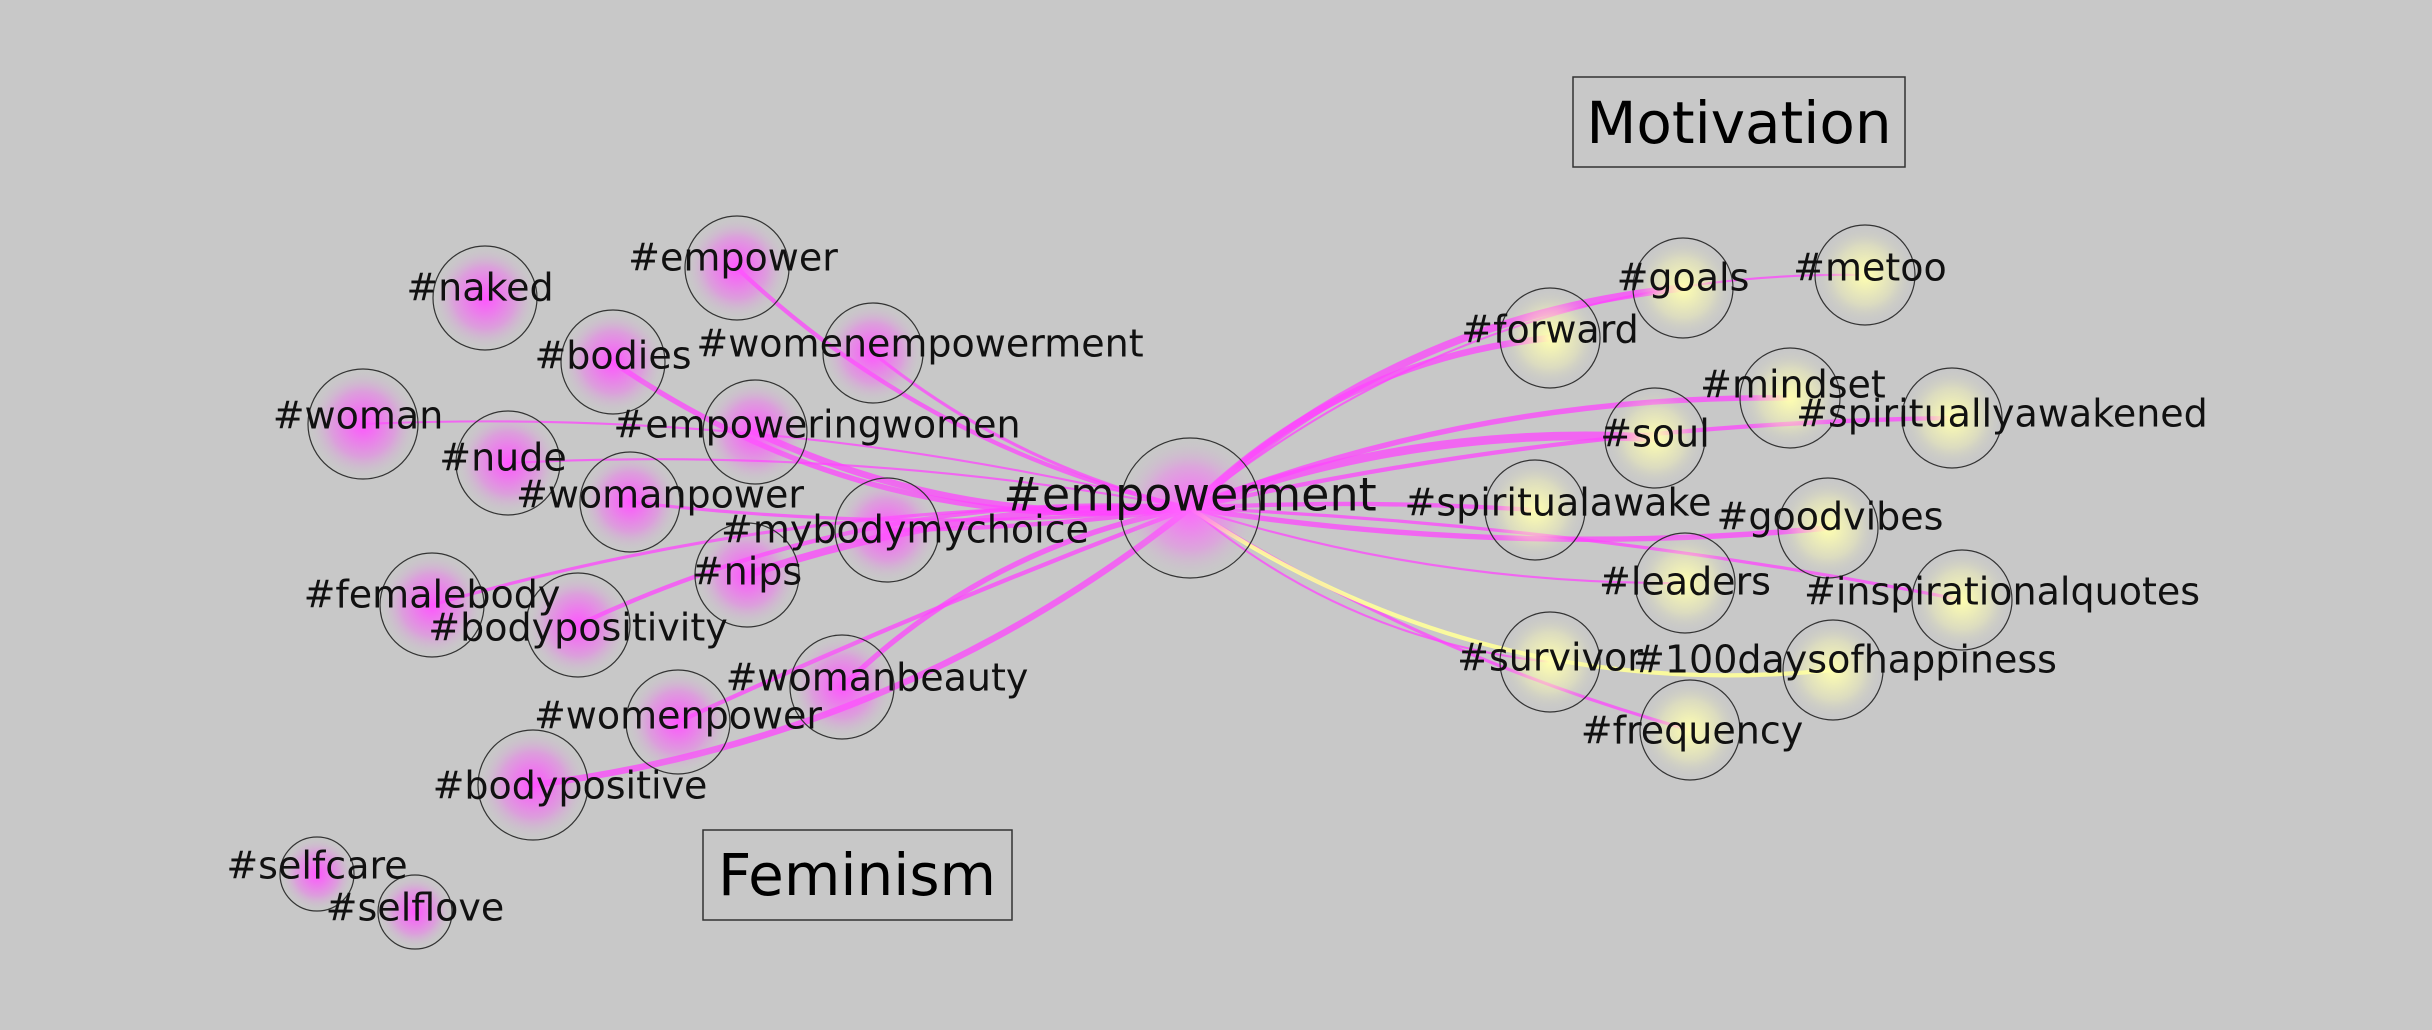 The image size is (2432, 1030). I want to click on node-goals, so click(1683, 288).